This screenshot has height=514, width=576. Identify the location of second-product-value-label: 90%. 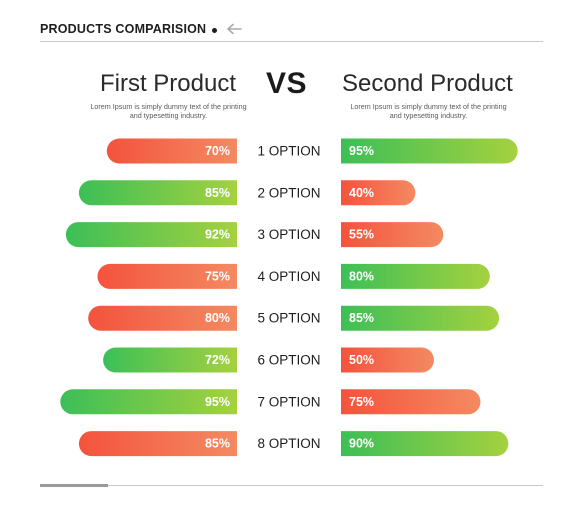
(361, 444).